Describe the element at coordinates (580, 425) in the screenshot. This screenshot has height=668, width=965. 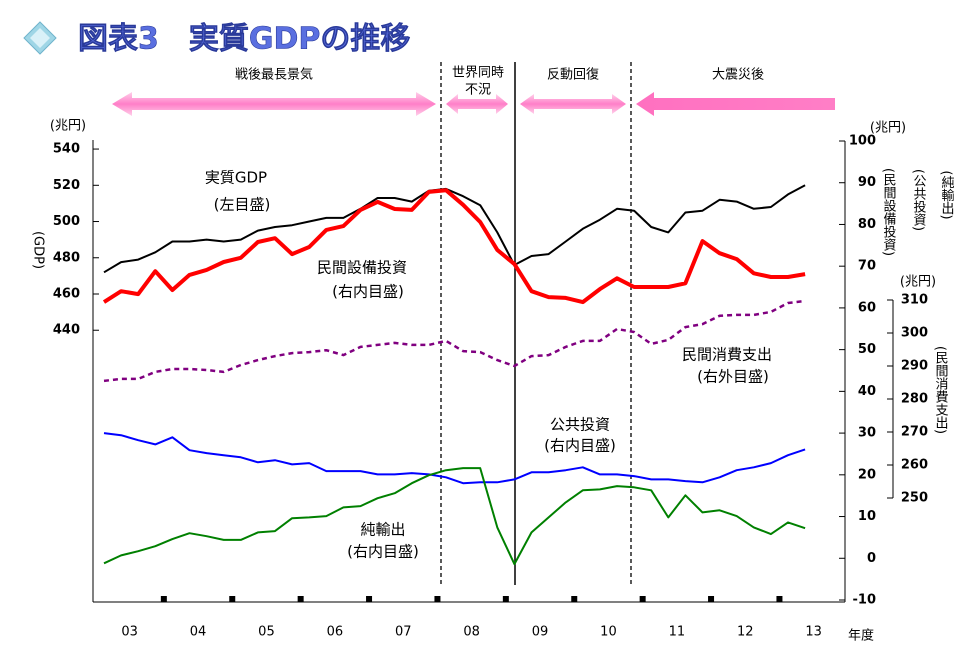
I see `series-label: 公共投資` at that location.